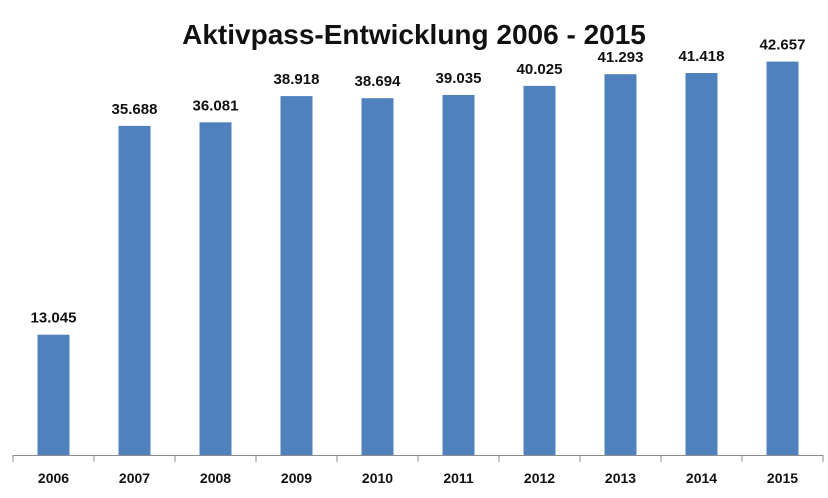  Describe the element at coordinates (539, 478) in the screenshot. I see `x-tick-label-2012: 2012` at that location.